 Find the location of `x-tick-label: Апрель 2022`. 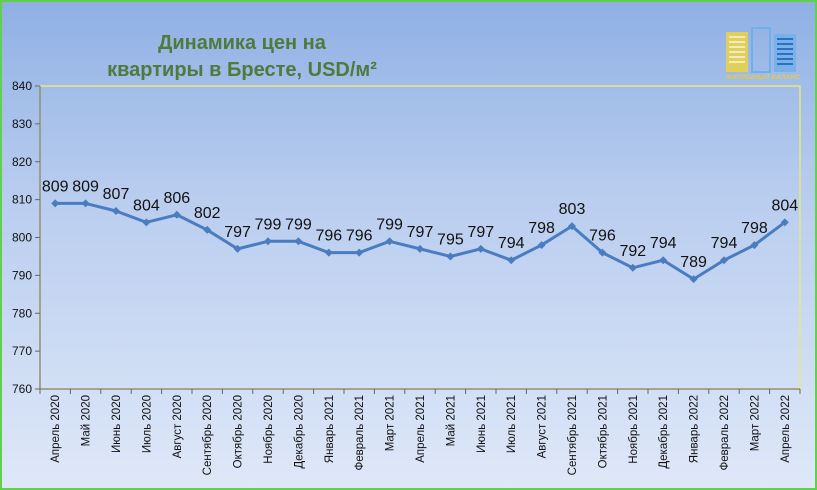

x-tick-label: Апрель 2022 is located at coordinates (786, 429).